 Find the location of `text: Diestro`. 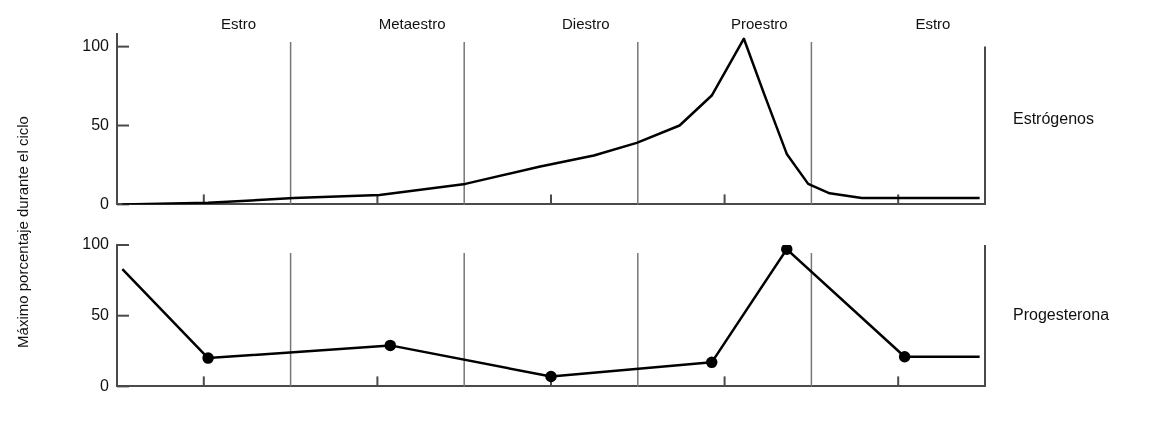

text: Diestro is located at coordinates (585, 24).